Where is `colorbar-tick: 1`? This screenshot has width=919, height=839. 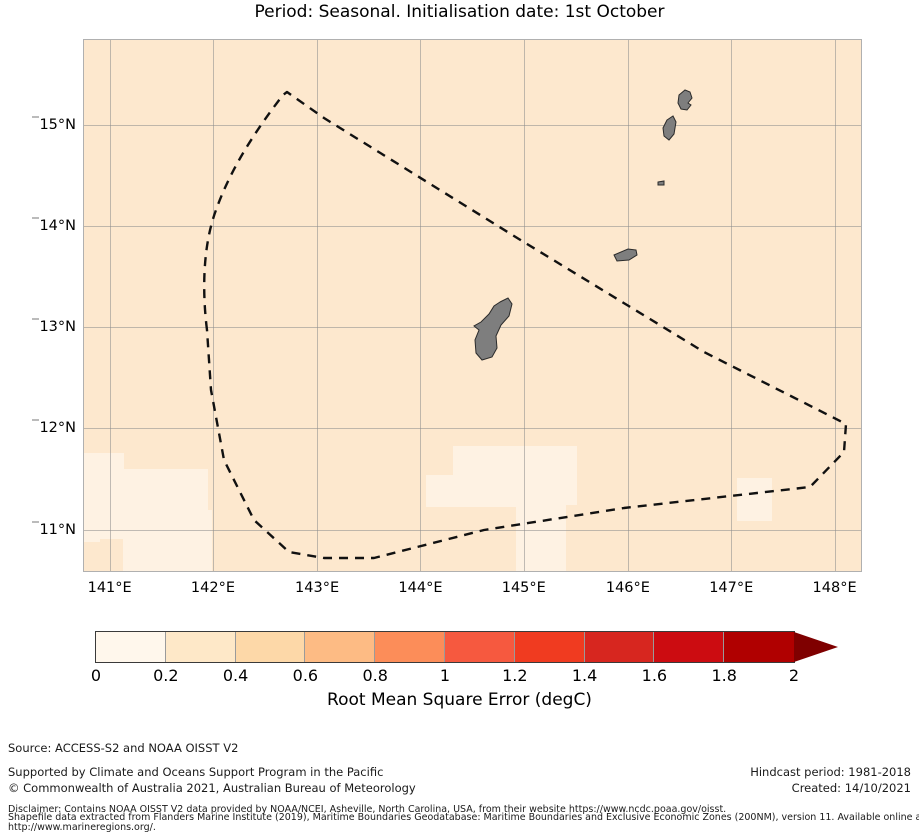 colorbar-tick: 1 is located at coordinates (445, 675).